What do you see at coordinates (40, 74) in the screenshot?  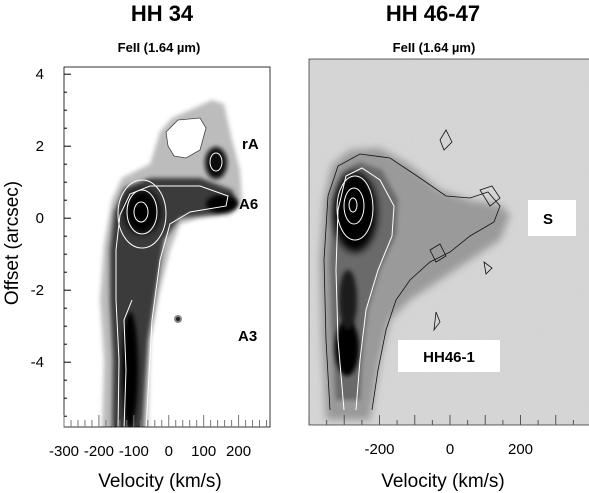 I see `hh34-y-tick-label: 4` at bounding box center [40, 74].